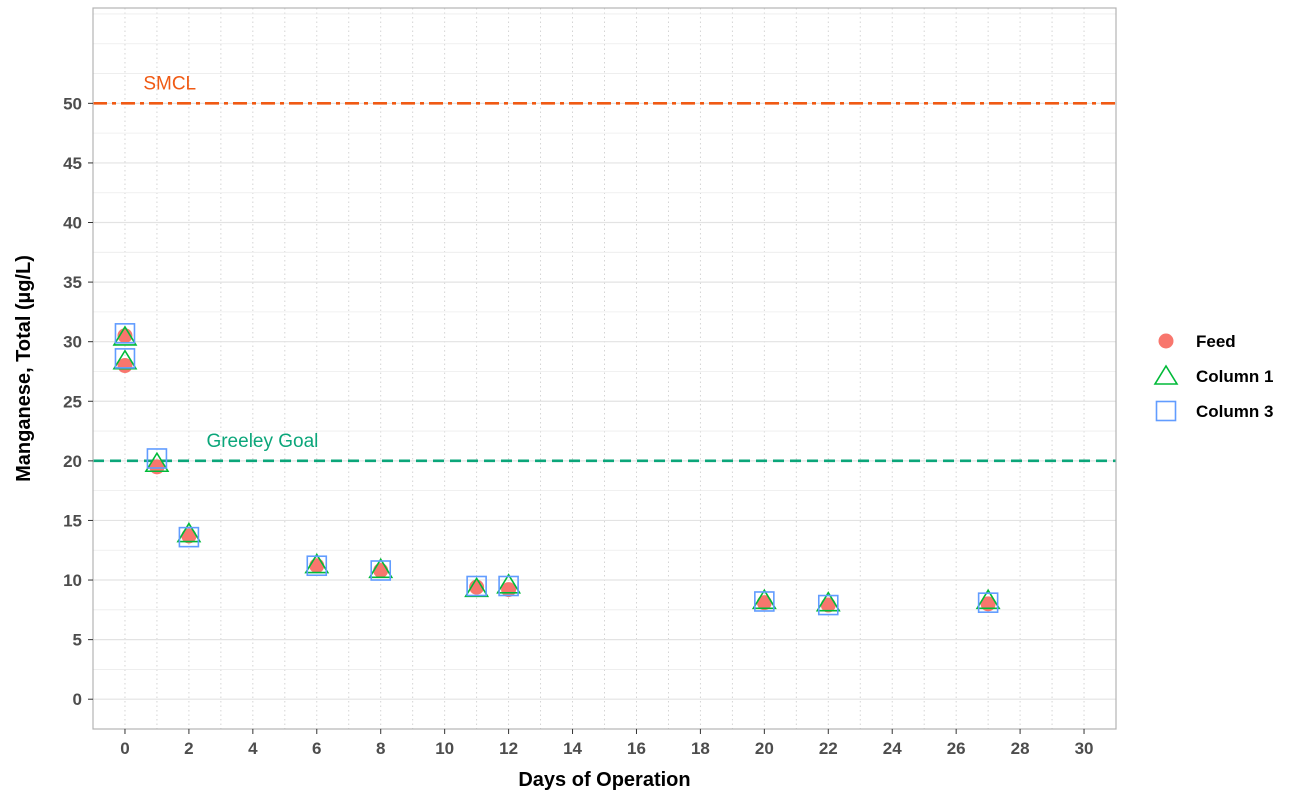 This screenshot has height=794, width=1301. Describe the element at coordinates (892, 748) in the screenshot. I see `x-tick-label: 24` at that location.